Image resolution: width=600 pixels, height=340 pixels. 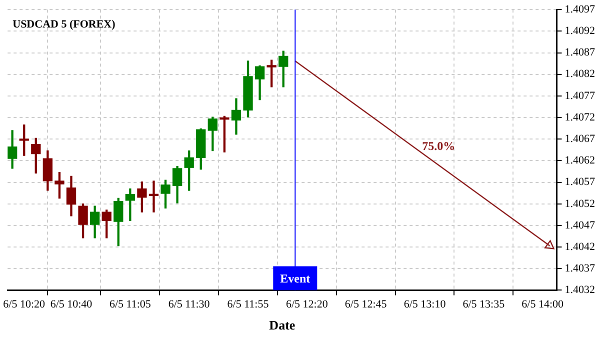 I want to click on y-tick-label: 1.4087, so click(x=580, y=52).